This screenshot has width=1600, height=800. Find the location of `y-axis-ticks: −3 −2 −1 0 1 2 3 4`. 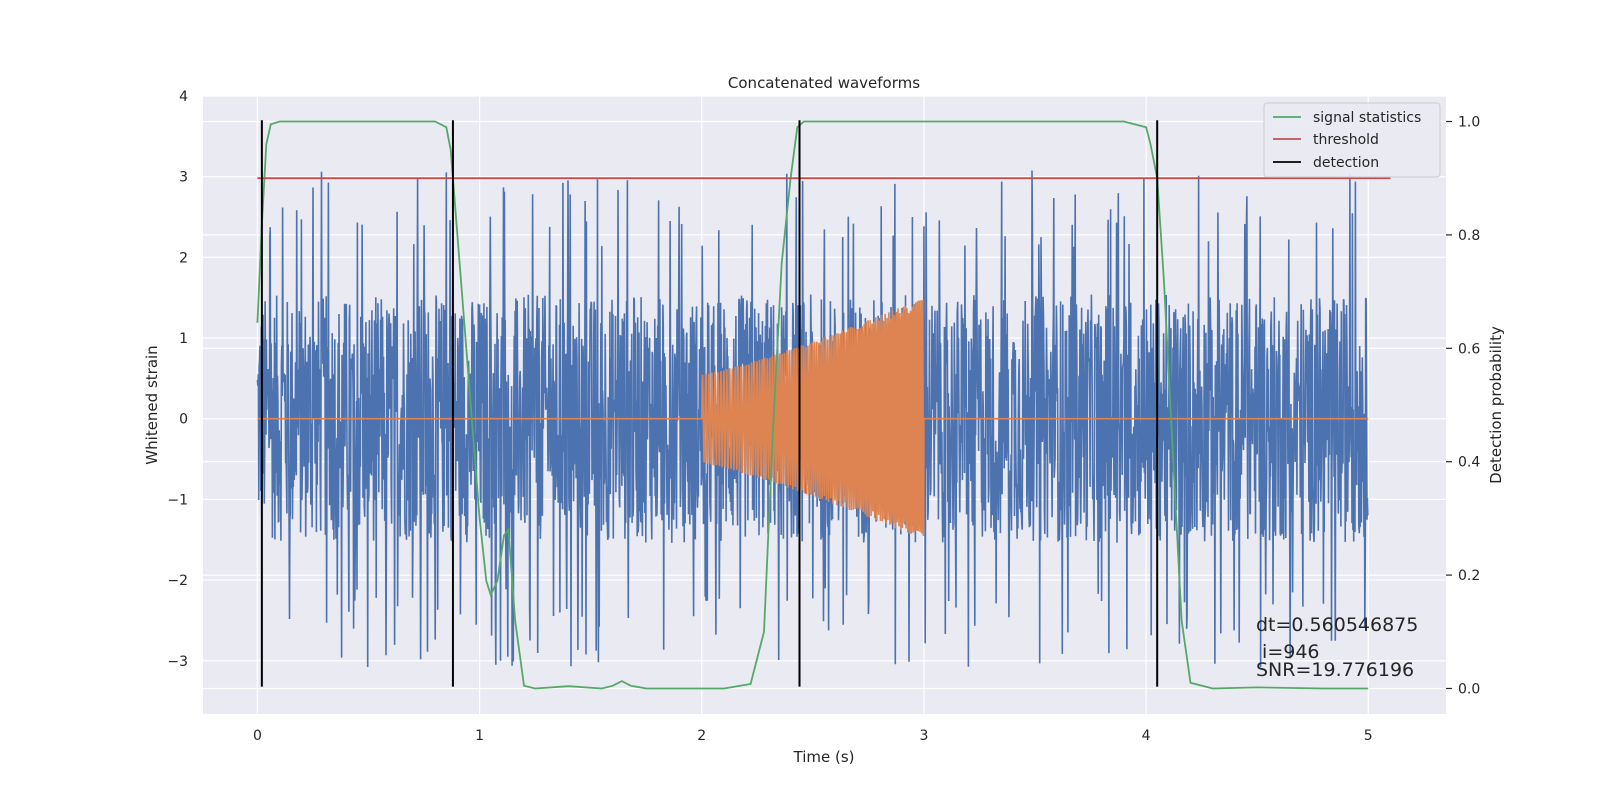

y-axis-ticks: −3 −2 −1 0 1 2 3 4 is located at coordinates (177, 379).